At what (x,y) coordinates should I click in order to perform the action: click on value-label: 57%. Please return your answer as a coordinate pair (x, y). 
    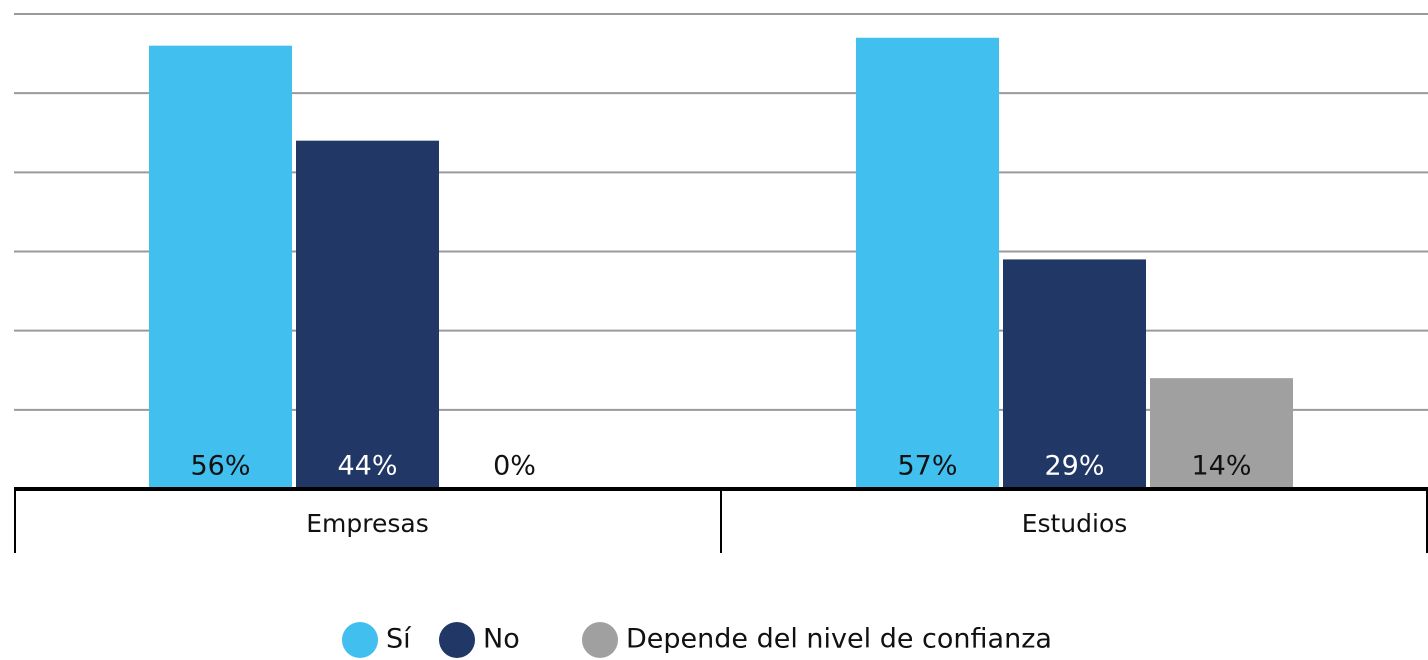
    Looking at the image, I should click on (927, 466).